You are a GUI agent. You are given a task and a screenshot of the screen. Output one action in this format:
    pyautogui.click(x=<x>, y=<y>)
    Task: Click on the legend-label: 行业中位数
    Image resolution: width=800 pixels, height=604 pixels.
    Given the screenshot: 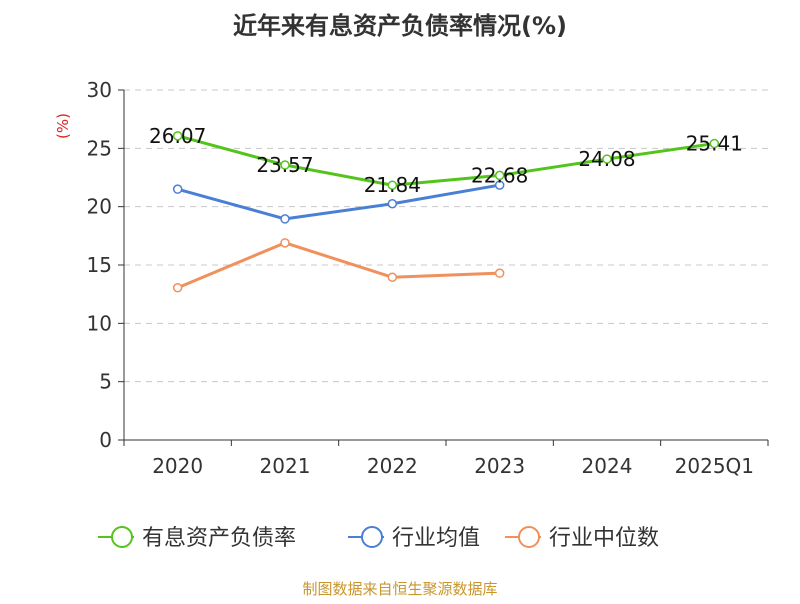 What is the action you would take?
    pyautogui.click(x=604, y=538)
    